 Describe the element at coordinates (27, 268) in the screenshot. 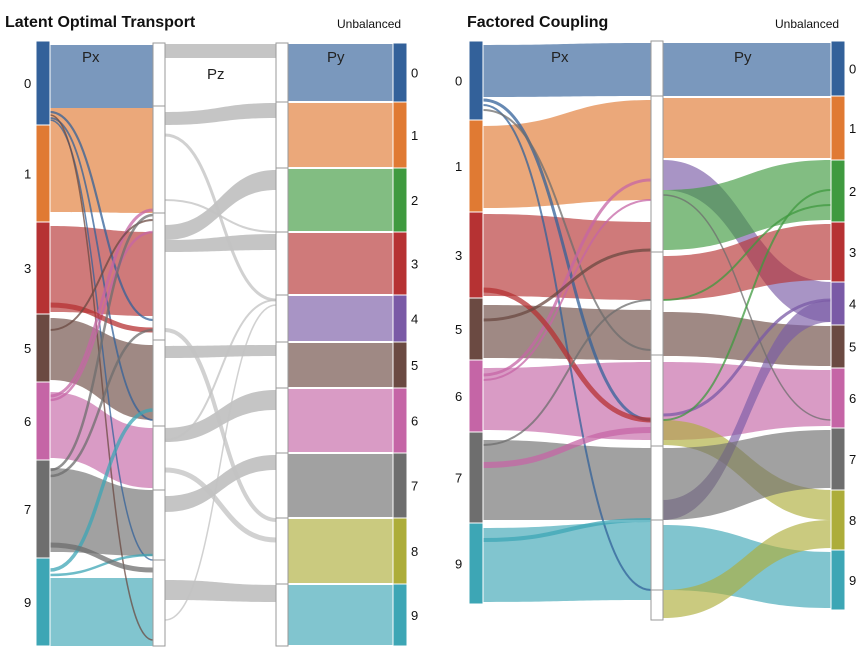

I see `px-node-label-3: 3` at that location.